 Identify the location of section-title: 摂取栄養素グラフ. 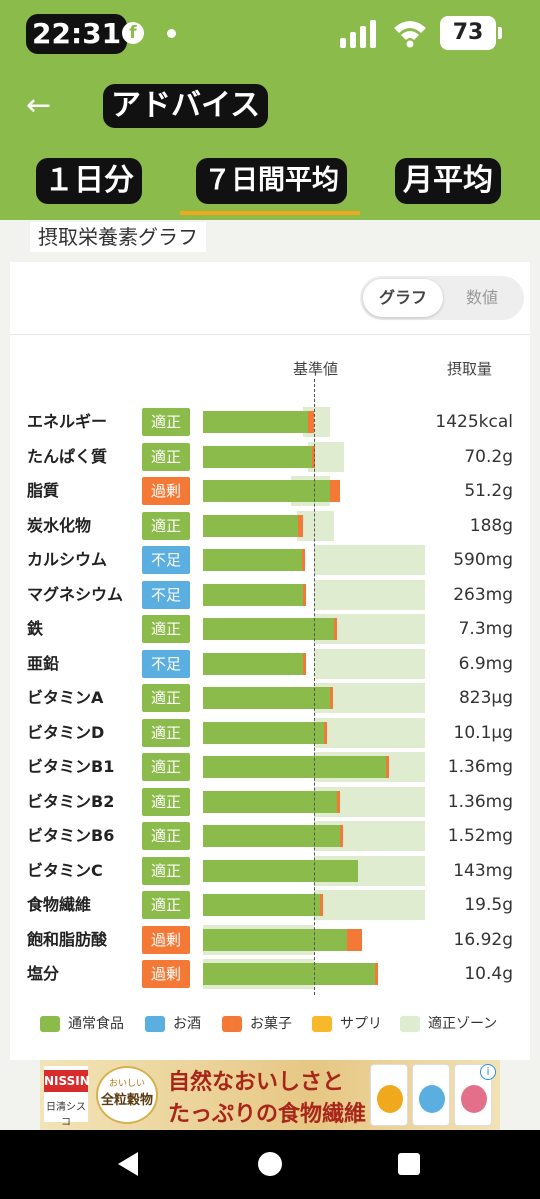
(118, 237).